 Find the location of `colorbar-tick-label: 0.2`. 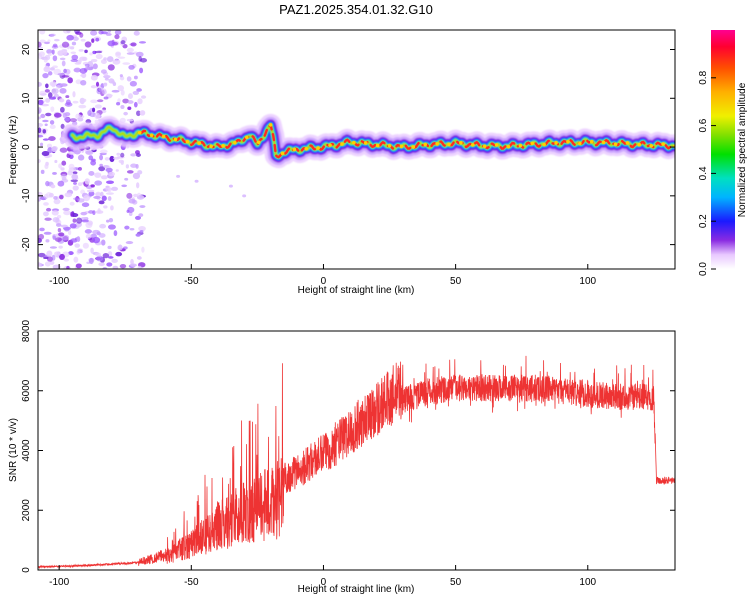

colorbar-tick-label: 0.2 is located at coordinates (703, 221).